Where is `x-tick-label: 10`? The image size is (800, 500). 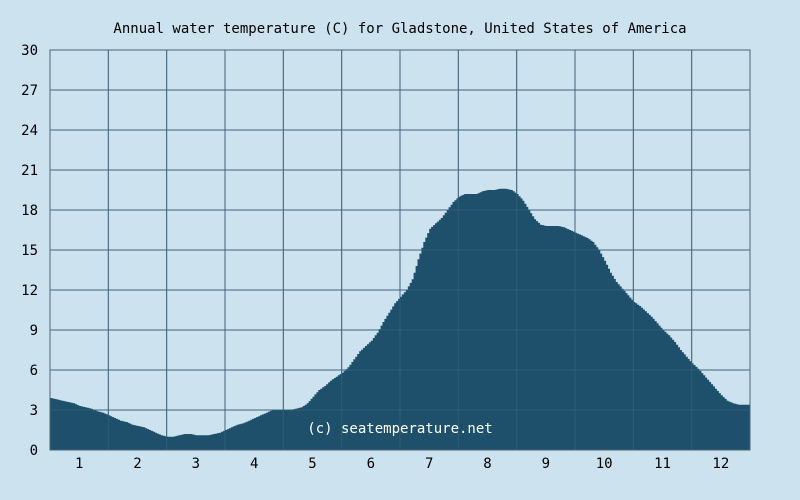
x-tick-label: 10 is located at coordinates (604, 464).